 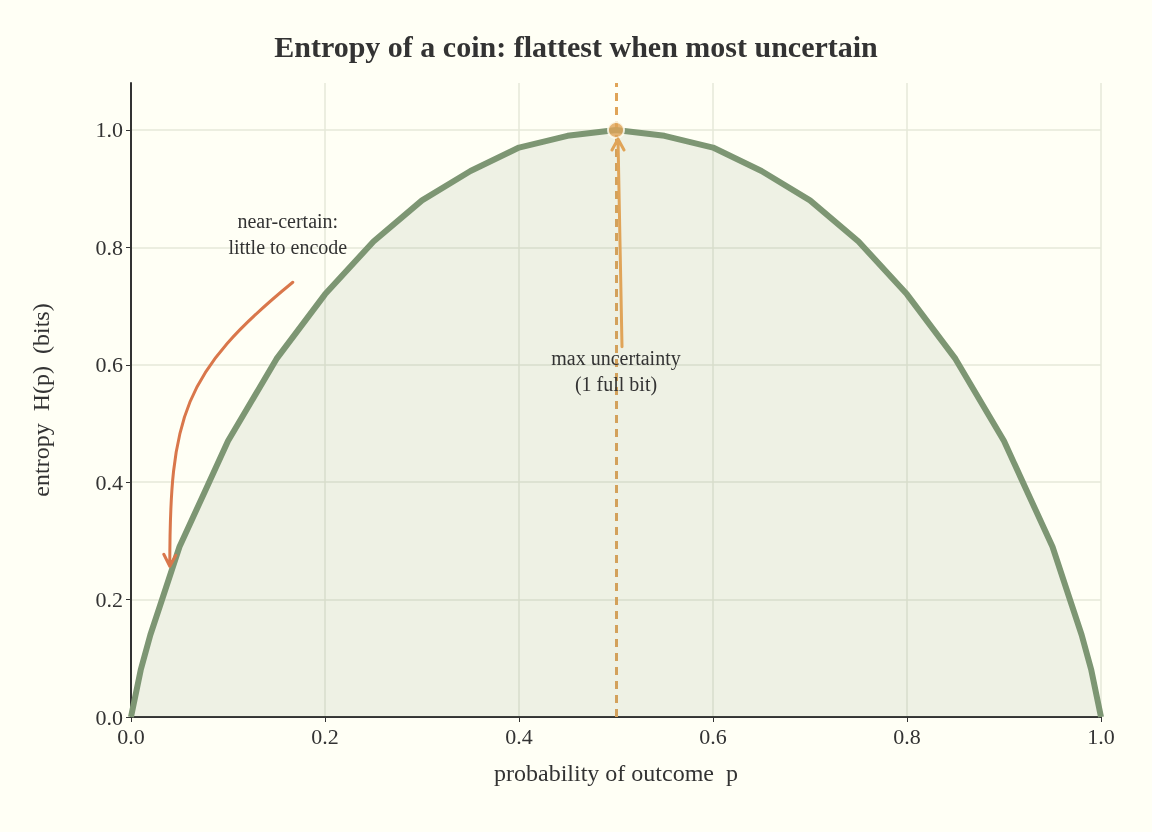 I want to click on y-axis-title: entropy H(p) (bits), so click(x=41, y=400).